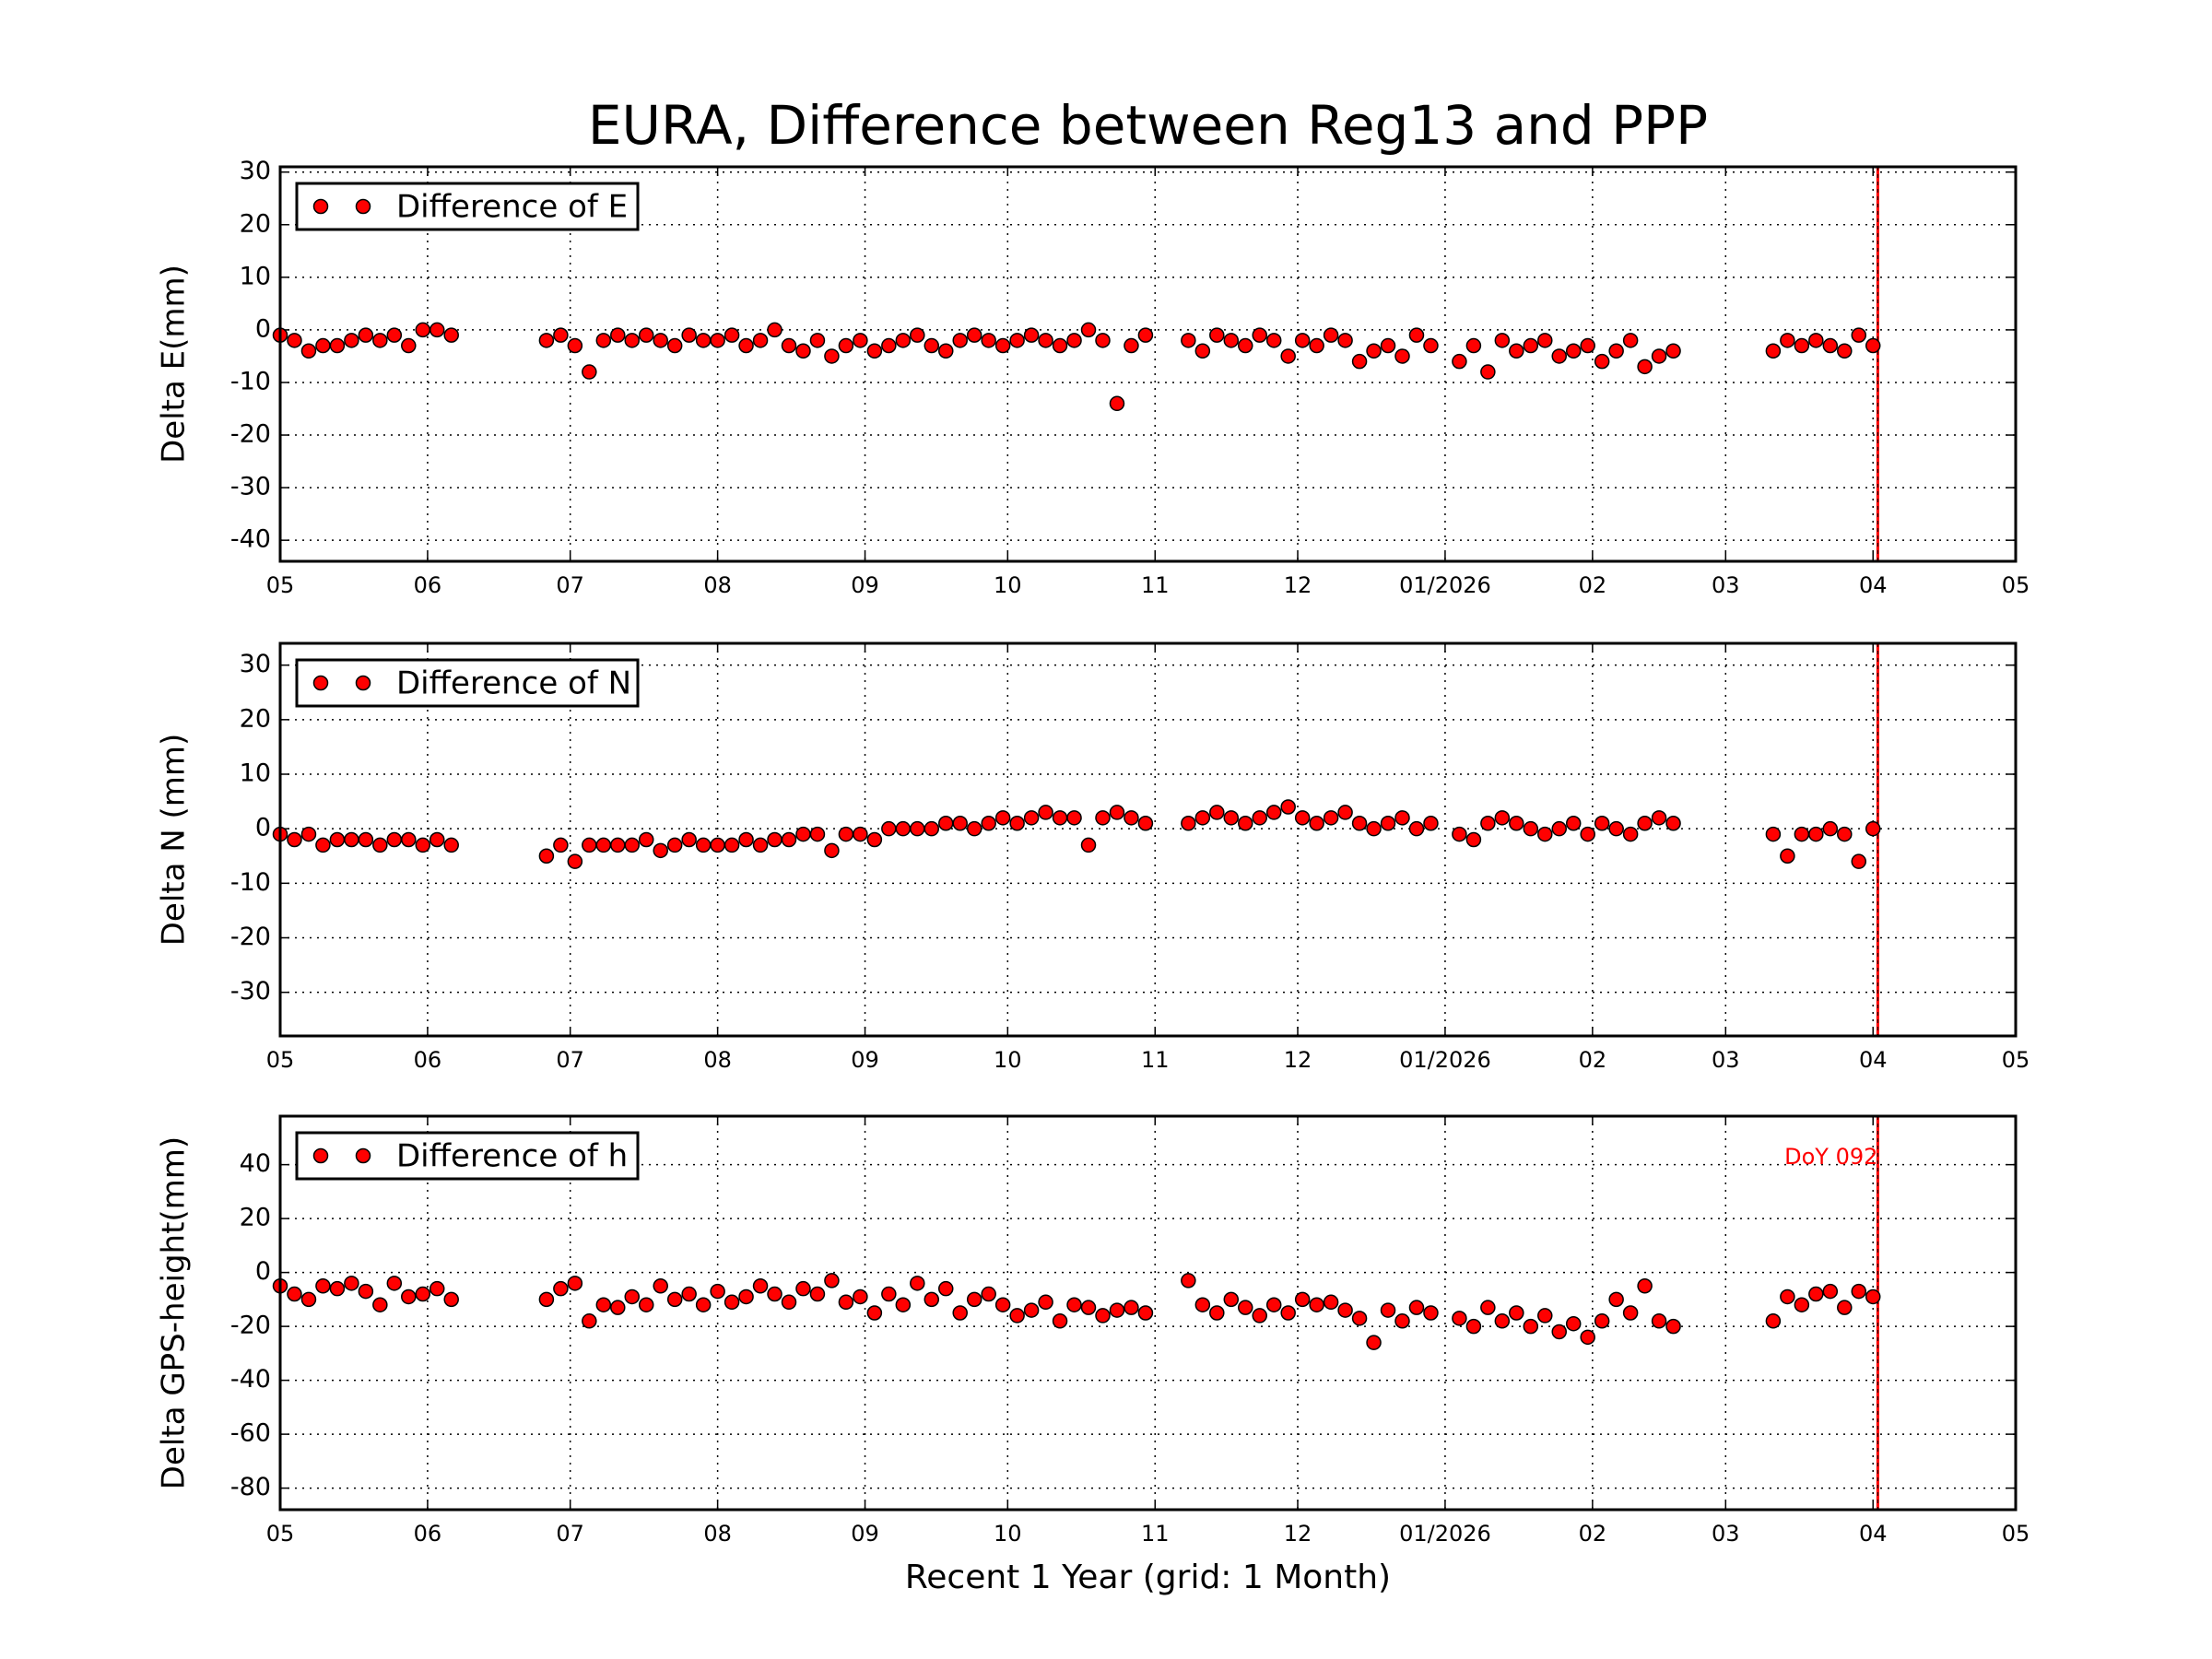  Describe the element at coordinates (1008, 1060) in the screenshot. I see `x-tick-label: 10` at that location.